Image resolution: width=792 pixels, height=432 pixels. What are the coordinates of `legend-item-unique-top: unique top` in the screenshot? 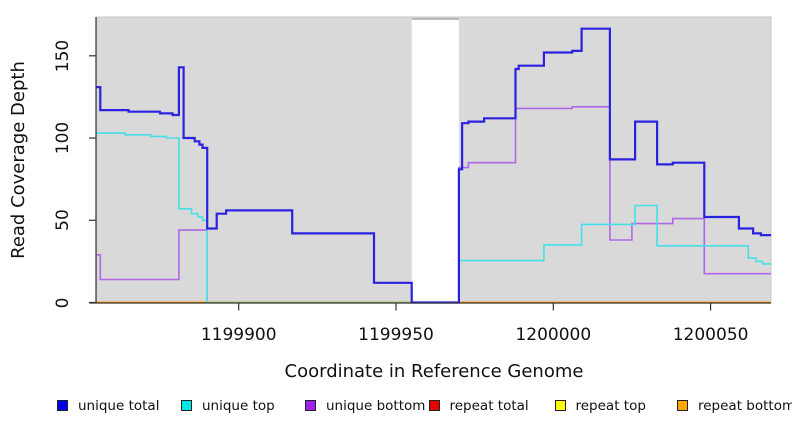 It's located at (228, 405).